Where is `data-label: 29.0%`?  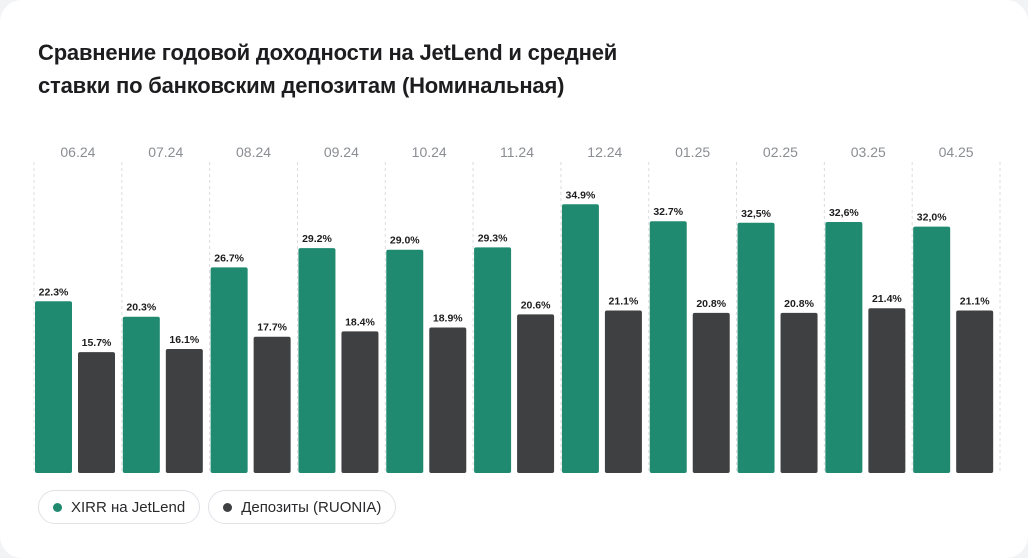
data-label: 29.0% is located at coordinates (405, 241).